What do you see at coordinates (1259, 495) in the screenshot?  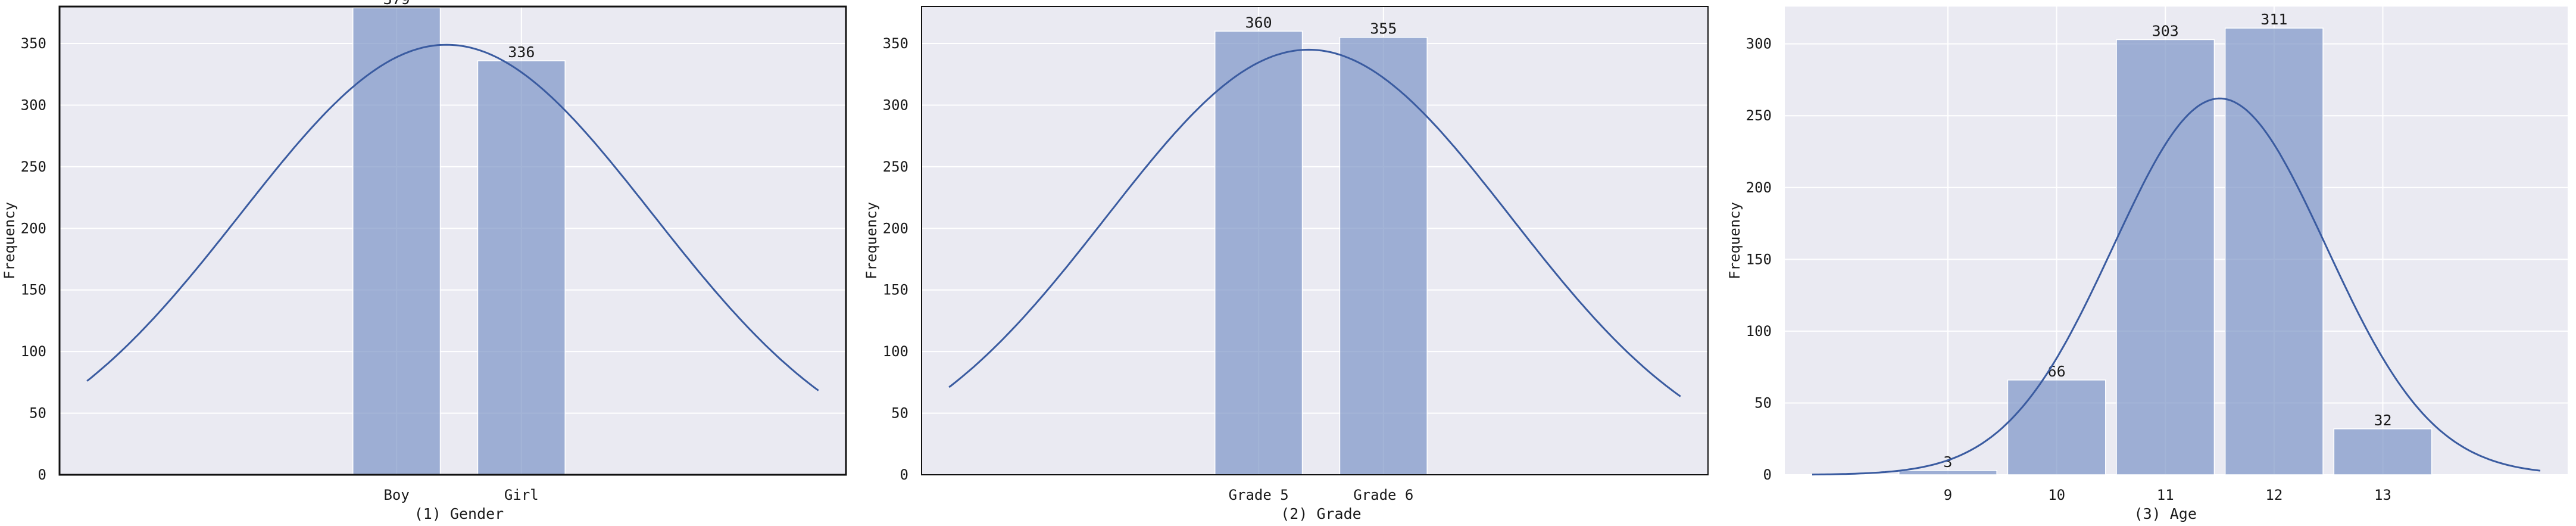 I see `x-tick-label: Grade 5` at bounding box center [1259, 495].